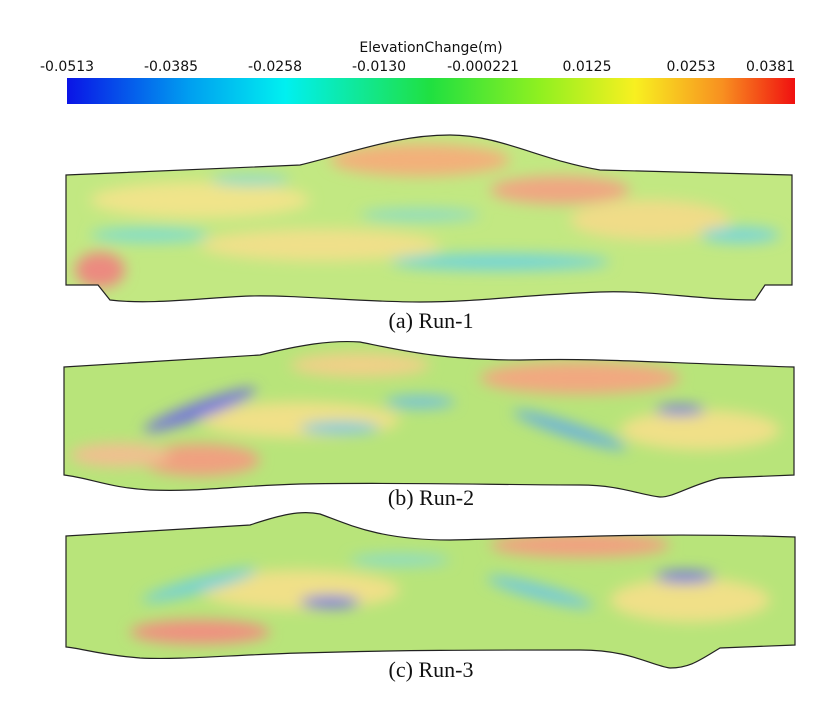  What do you see at coordinates (275, 67) in the screenshot?
I see `colorbar-tick-label: -0.0258` at bounding box center [275, 67].